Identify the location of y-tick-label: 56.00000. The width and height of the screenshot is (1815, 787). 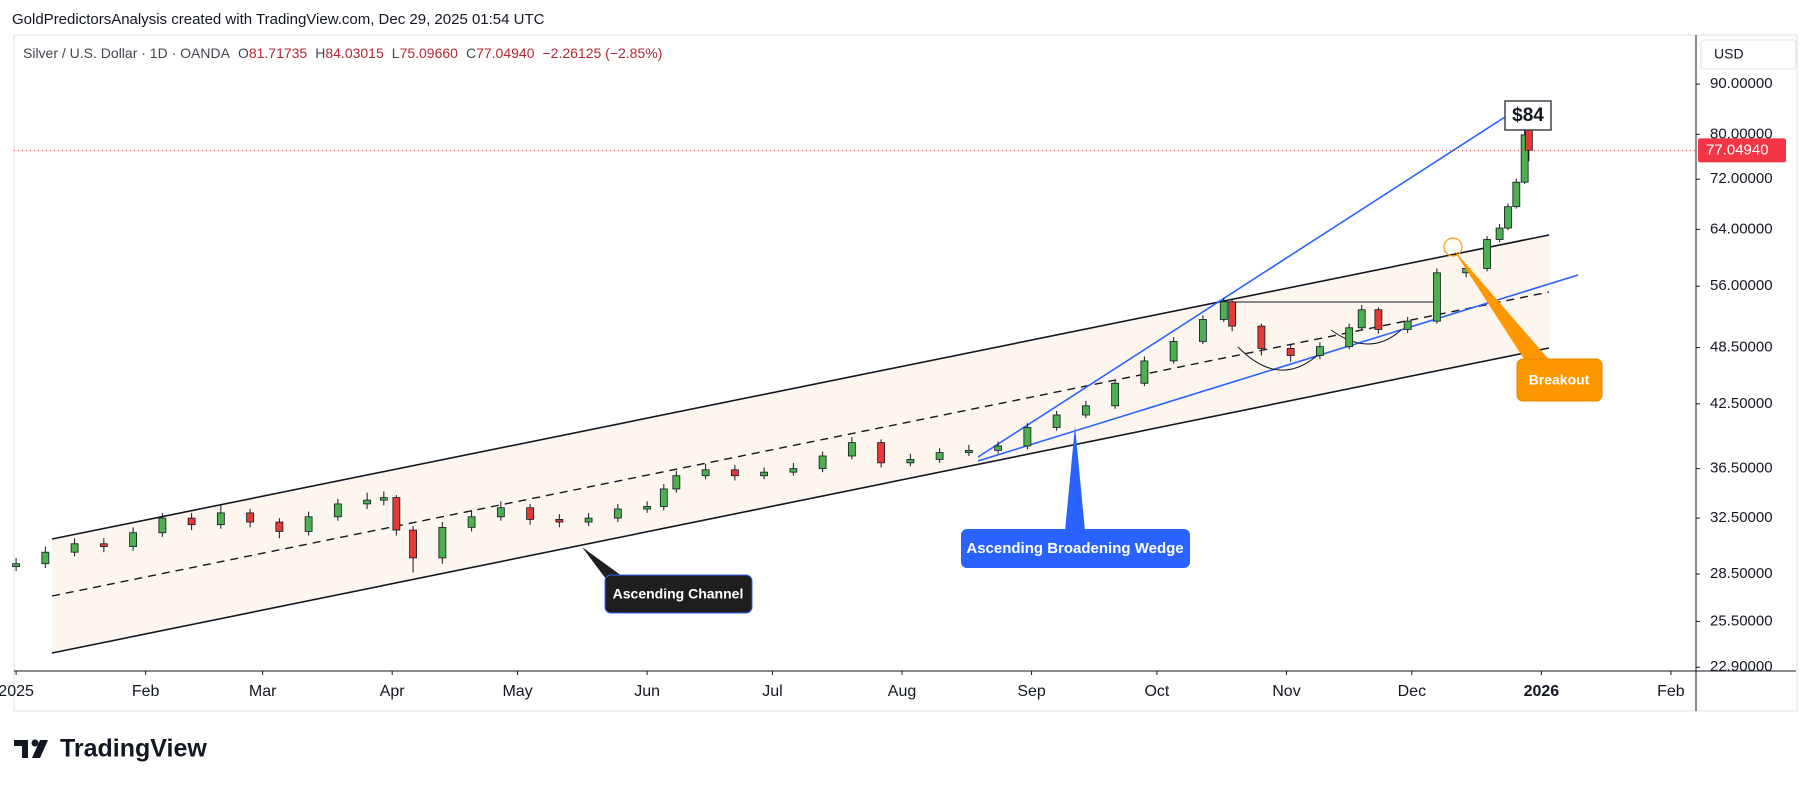
(1741, 285).